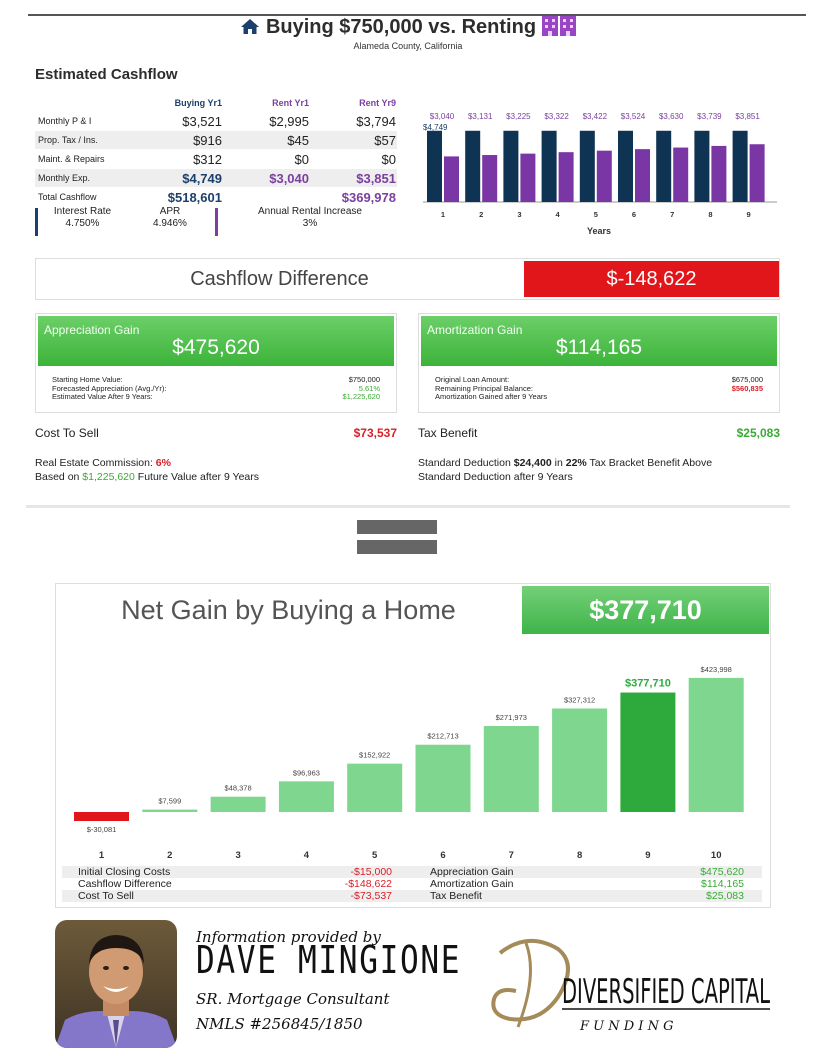 This screenshot has height=1056, width=816. What do you see at coordinates (408, 506) in the screenshot?
I see `section-divider` at bounding box center [408, 506].